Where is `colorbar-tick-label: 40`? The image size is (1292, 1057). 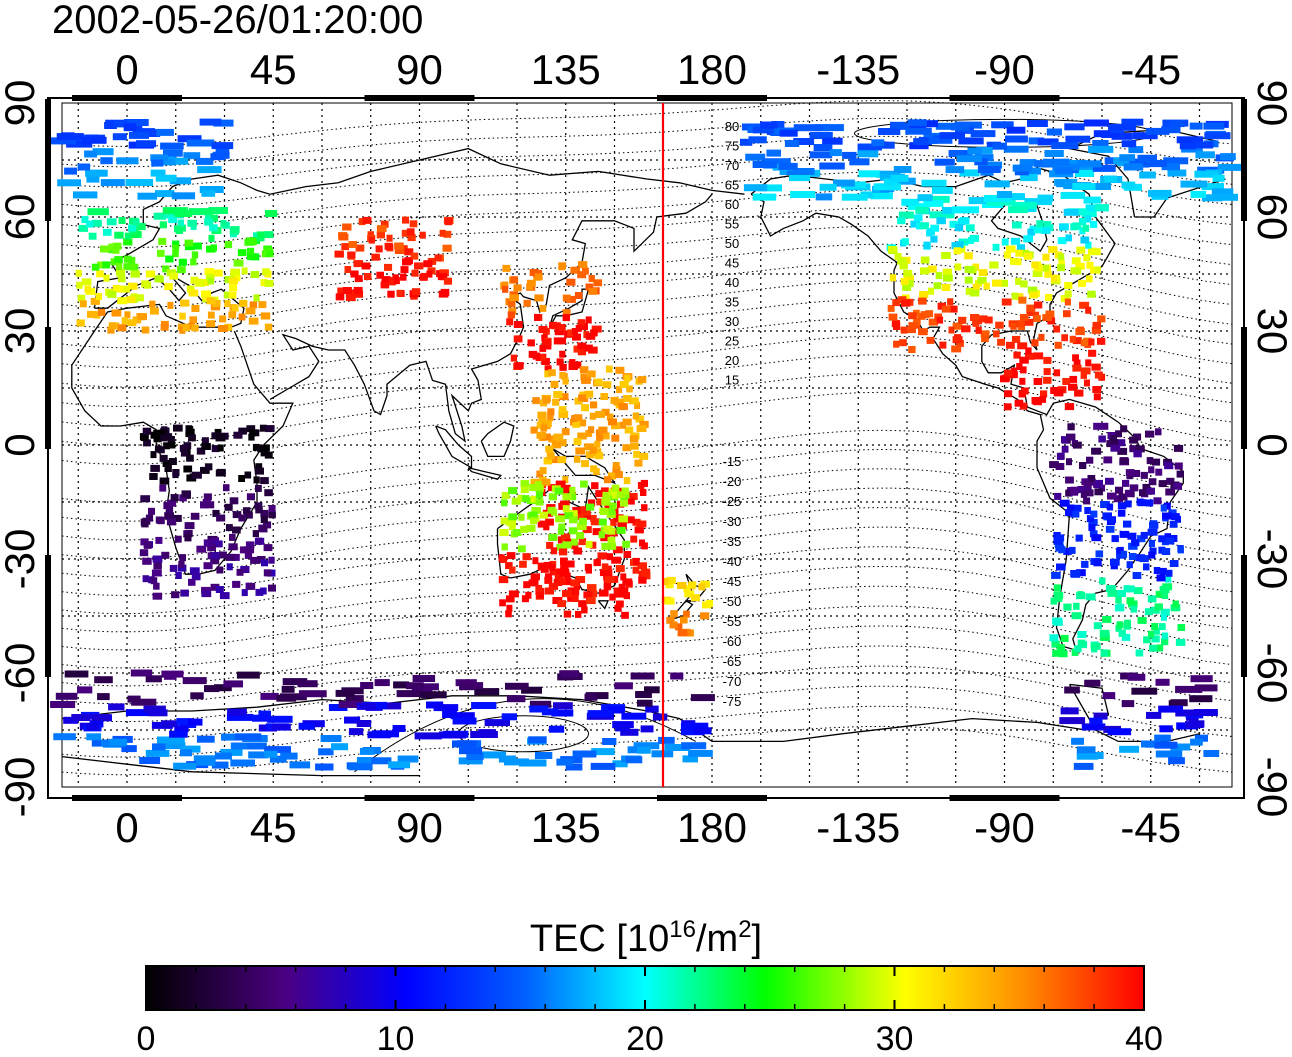 colorbar-tick-label: 40 is located at coordinates (1144, 1038).